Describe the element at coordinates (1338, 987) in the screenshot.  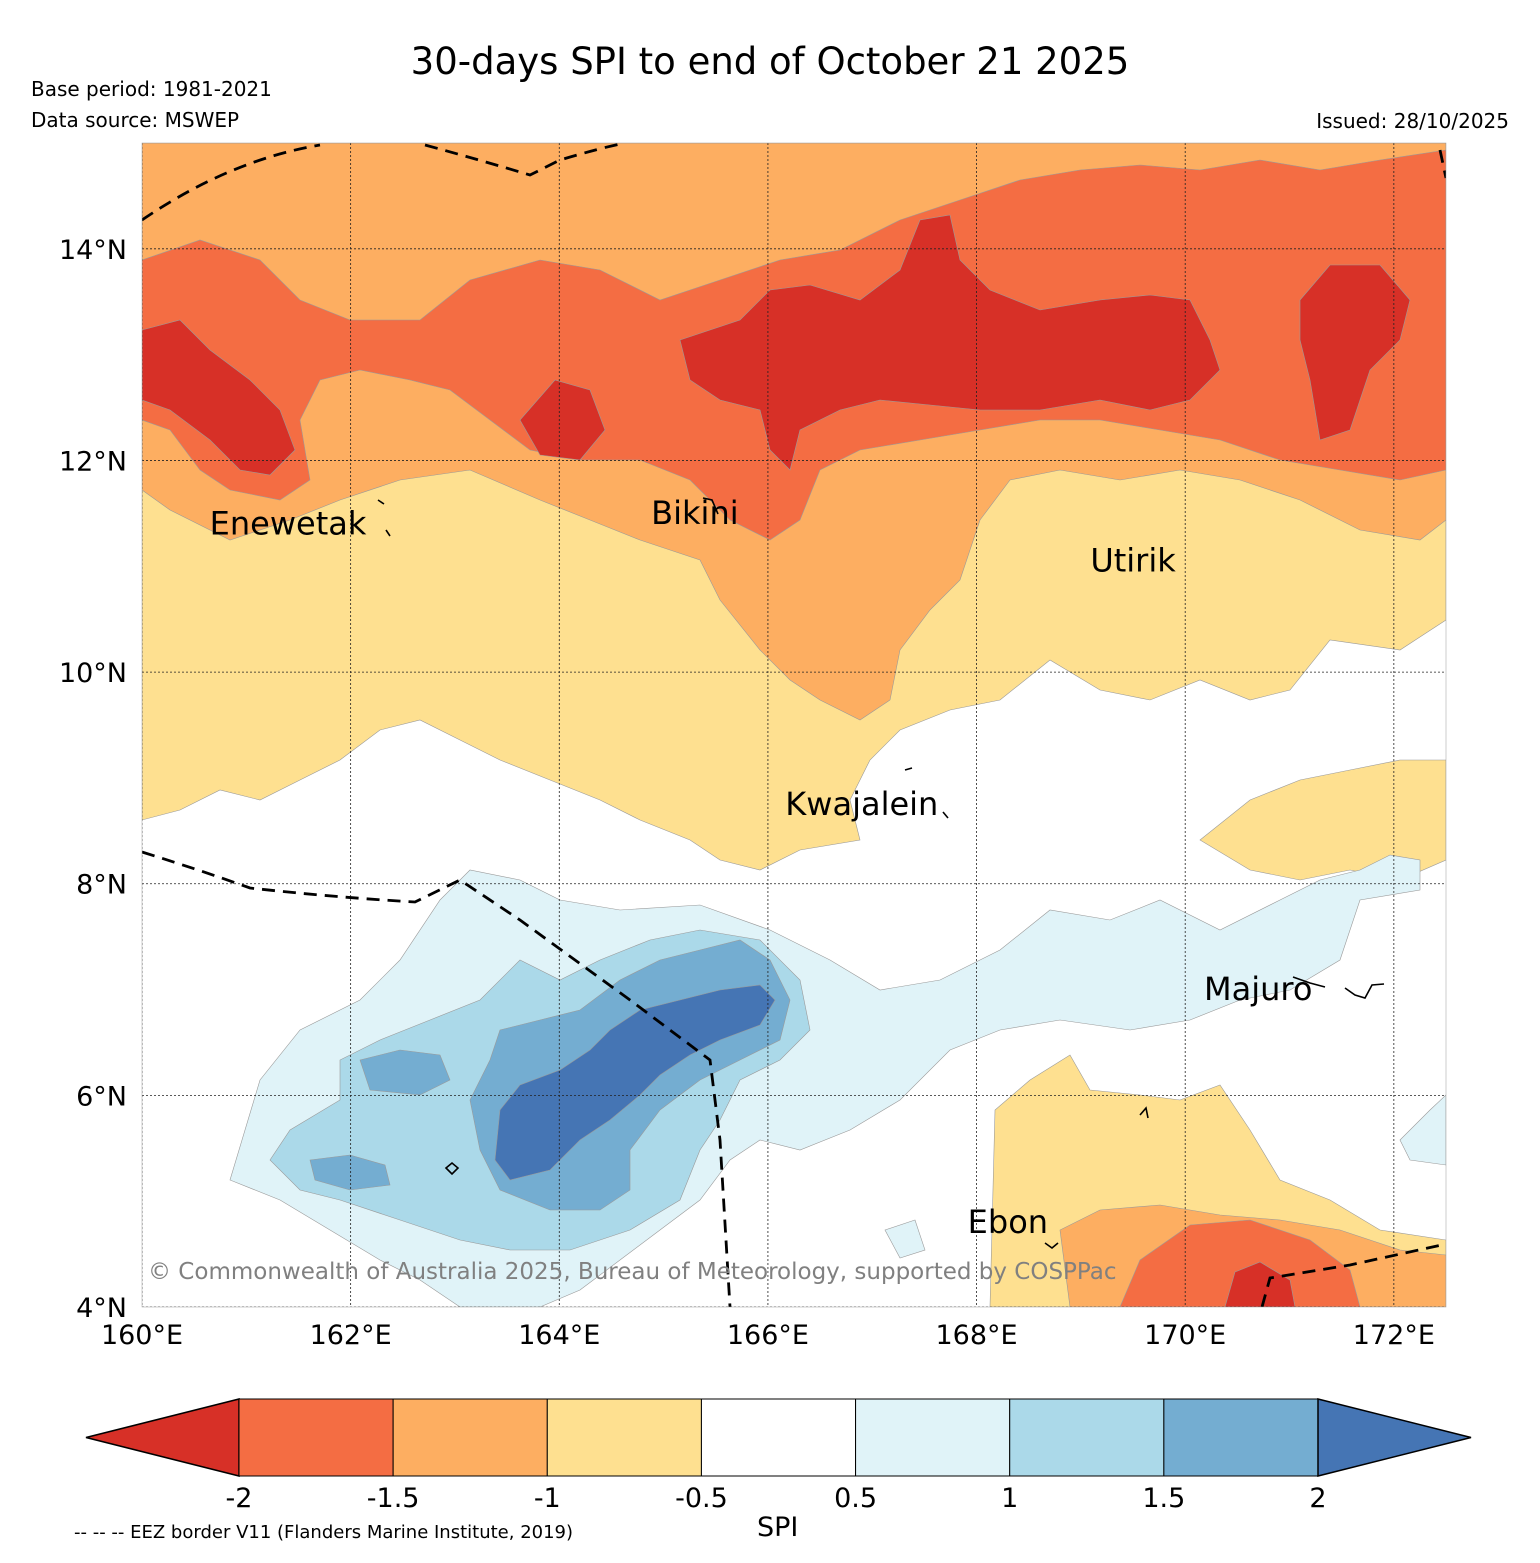
I see `majuro-atoll-outline` at that location.